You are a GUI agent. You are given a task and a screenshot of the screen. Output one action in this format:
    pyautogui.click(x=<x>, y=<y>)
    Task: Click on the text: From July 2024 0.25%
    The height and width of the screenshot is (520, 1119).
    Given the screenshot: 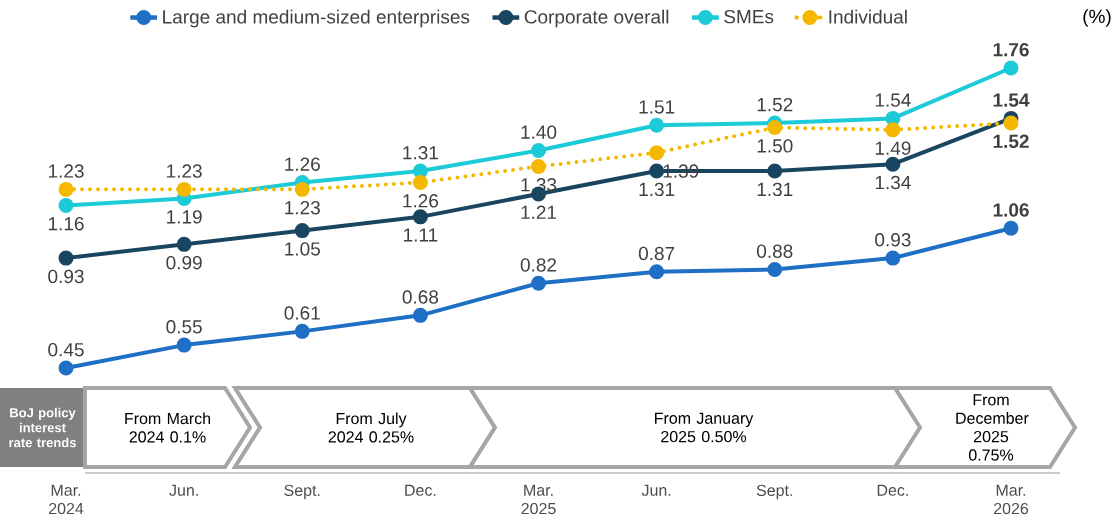 What is the action you would take?
    pyautogui.click(x=371, y=427)
    